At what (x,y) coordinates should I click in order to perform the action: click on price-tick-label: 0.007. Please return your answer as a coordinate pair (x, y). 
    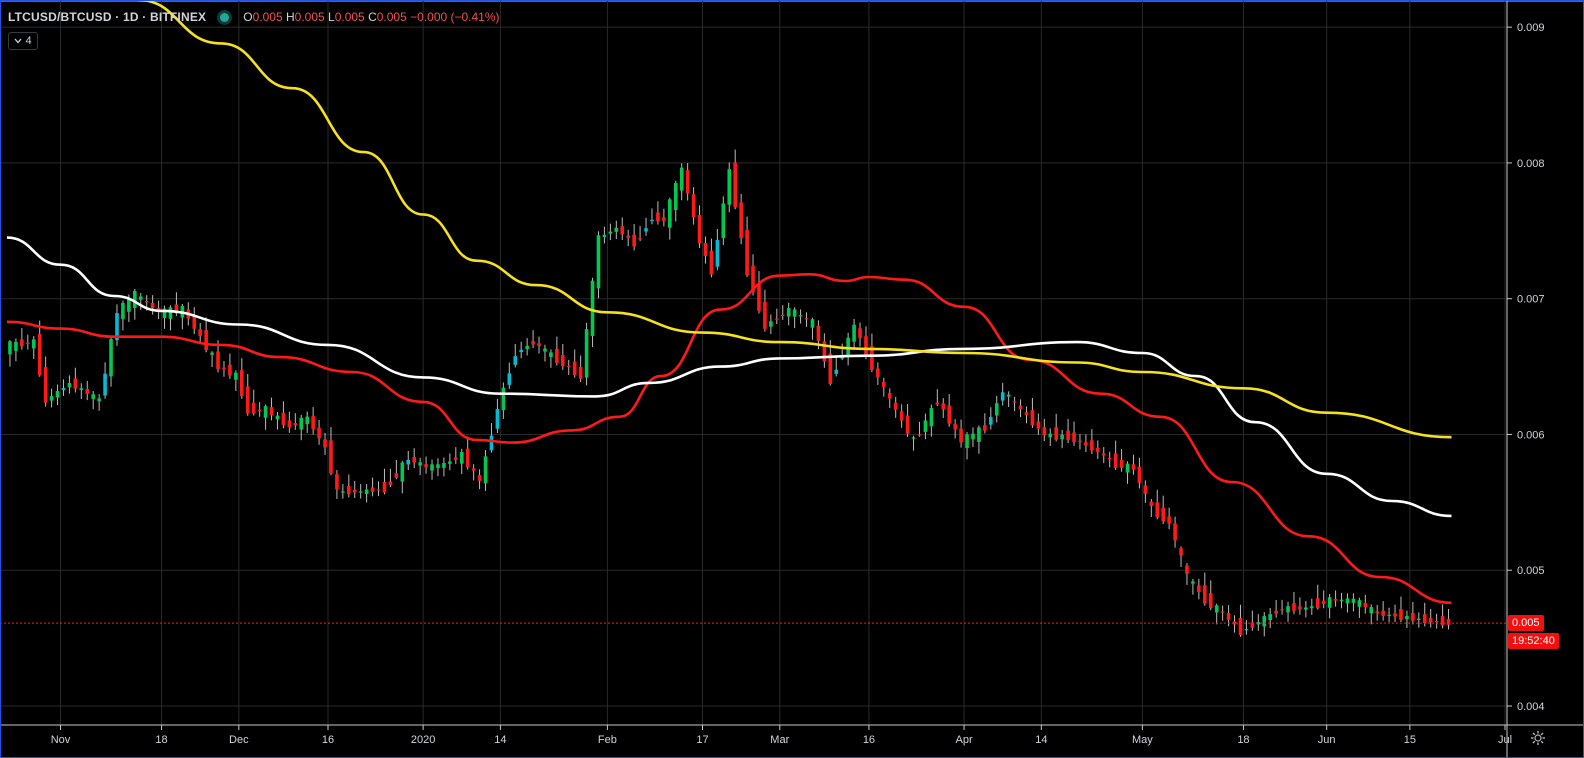
    Looking at the image, I should click on (1531, 300).